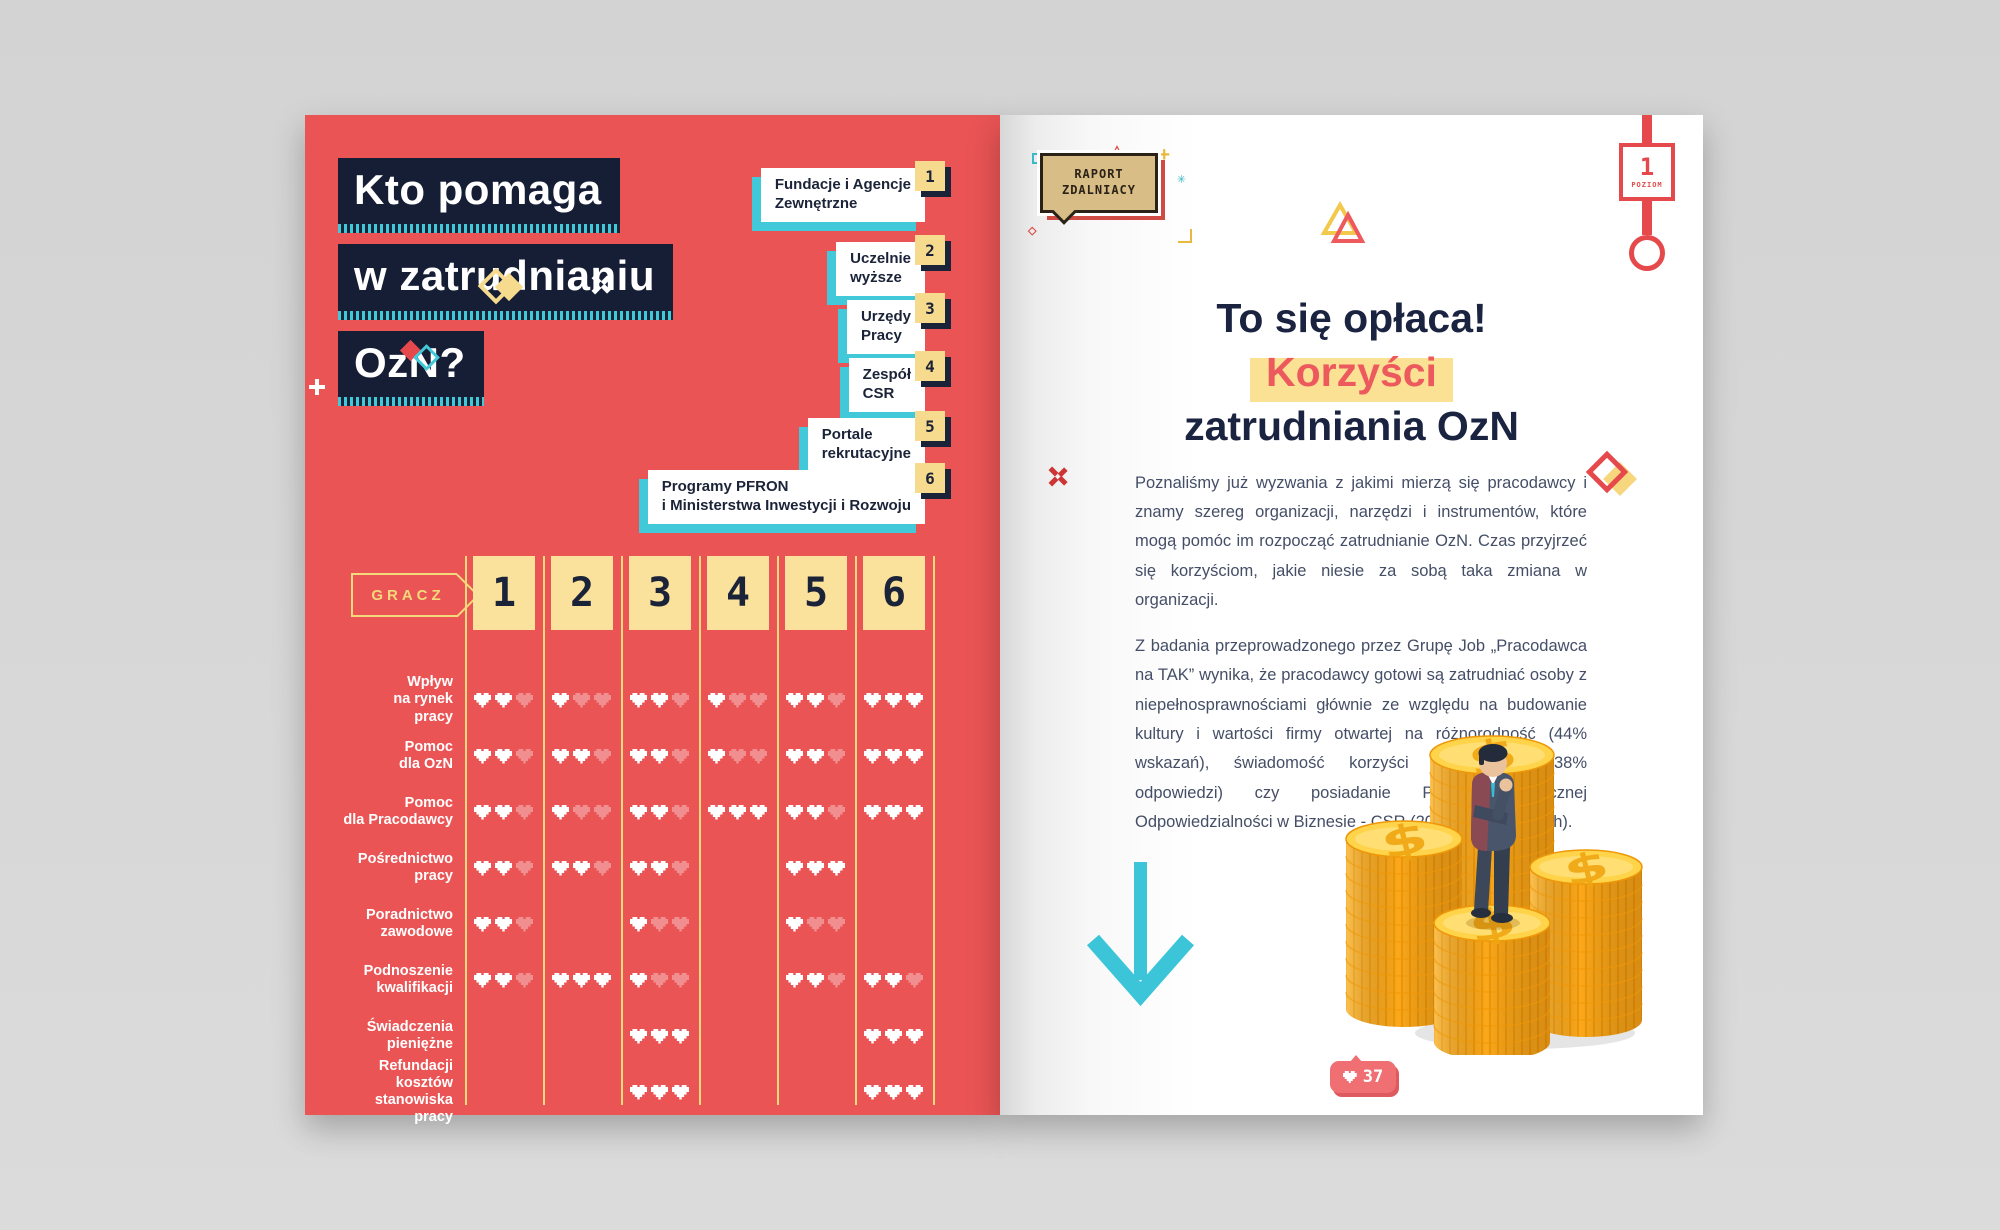  I want to click on table-row: Świadczenia pieniężne, so click(632, 1036).